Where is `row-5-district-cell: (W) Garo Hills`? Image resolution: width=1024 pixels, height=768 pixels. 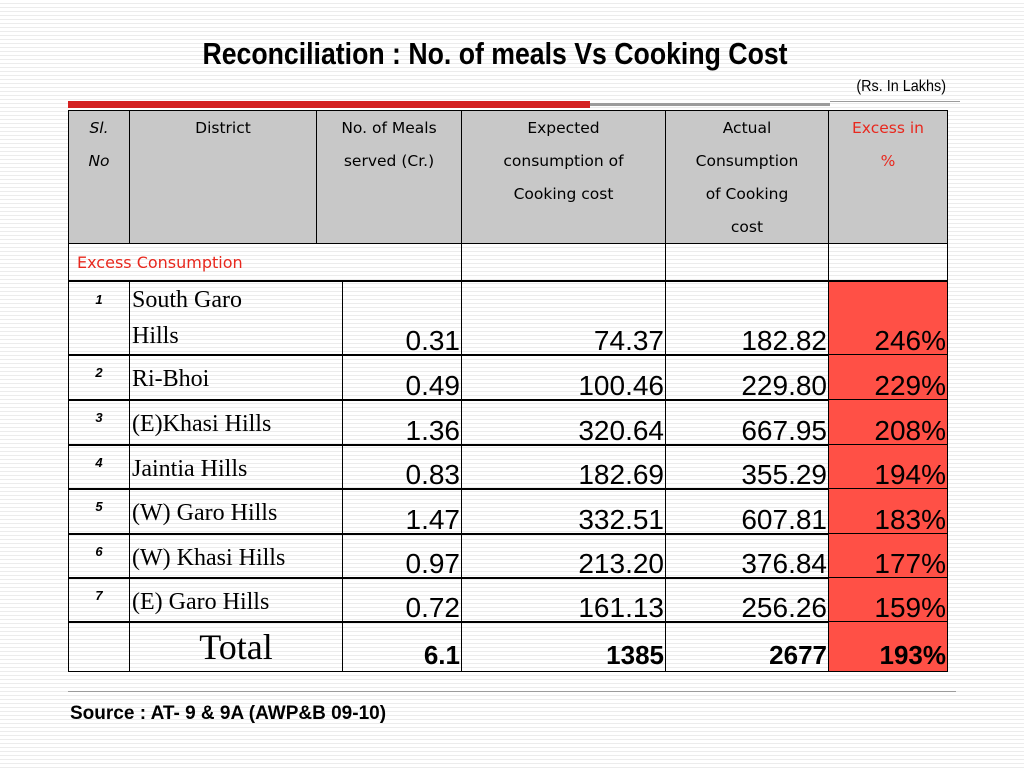 row-5-district-cell: (W) Garo Hills is located at coordinates (236, 511).